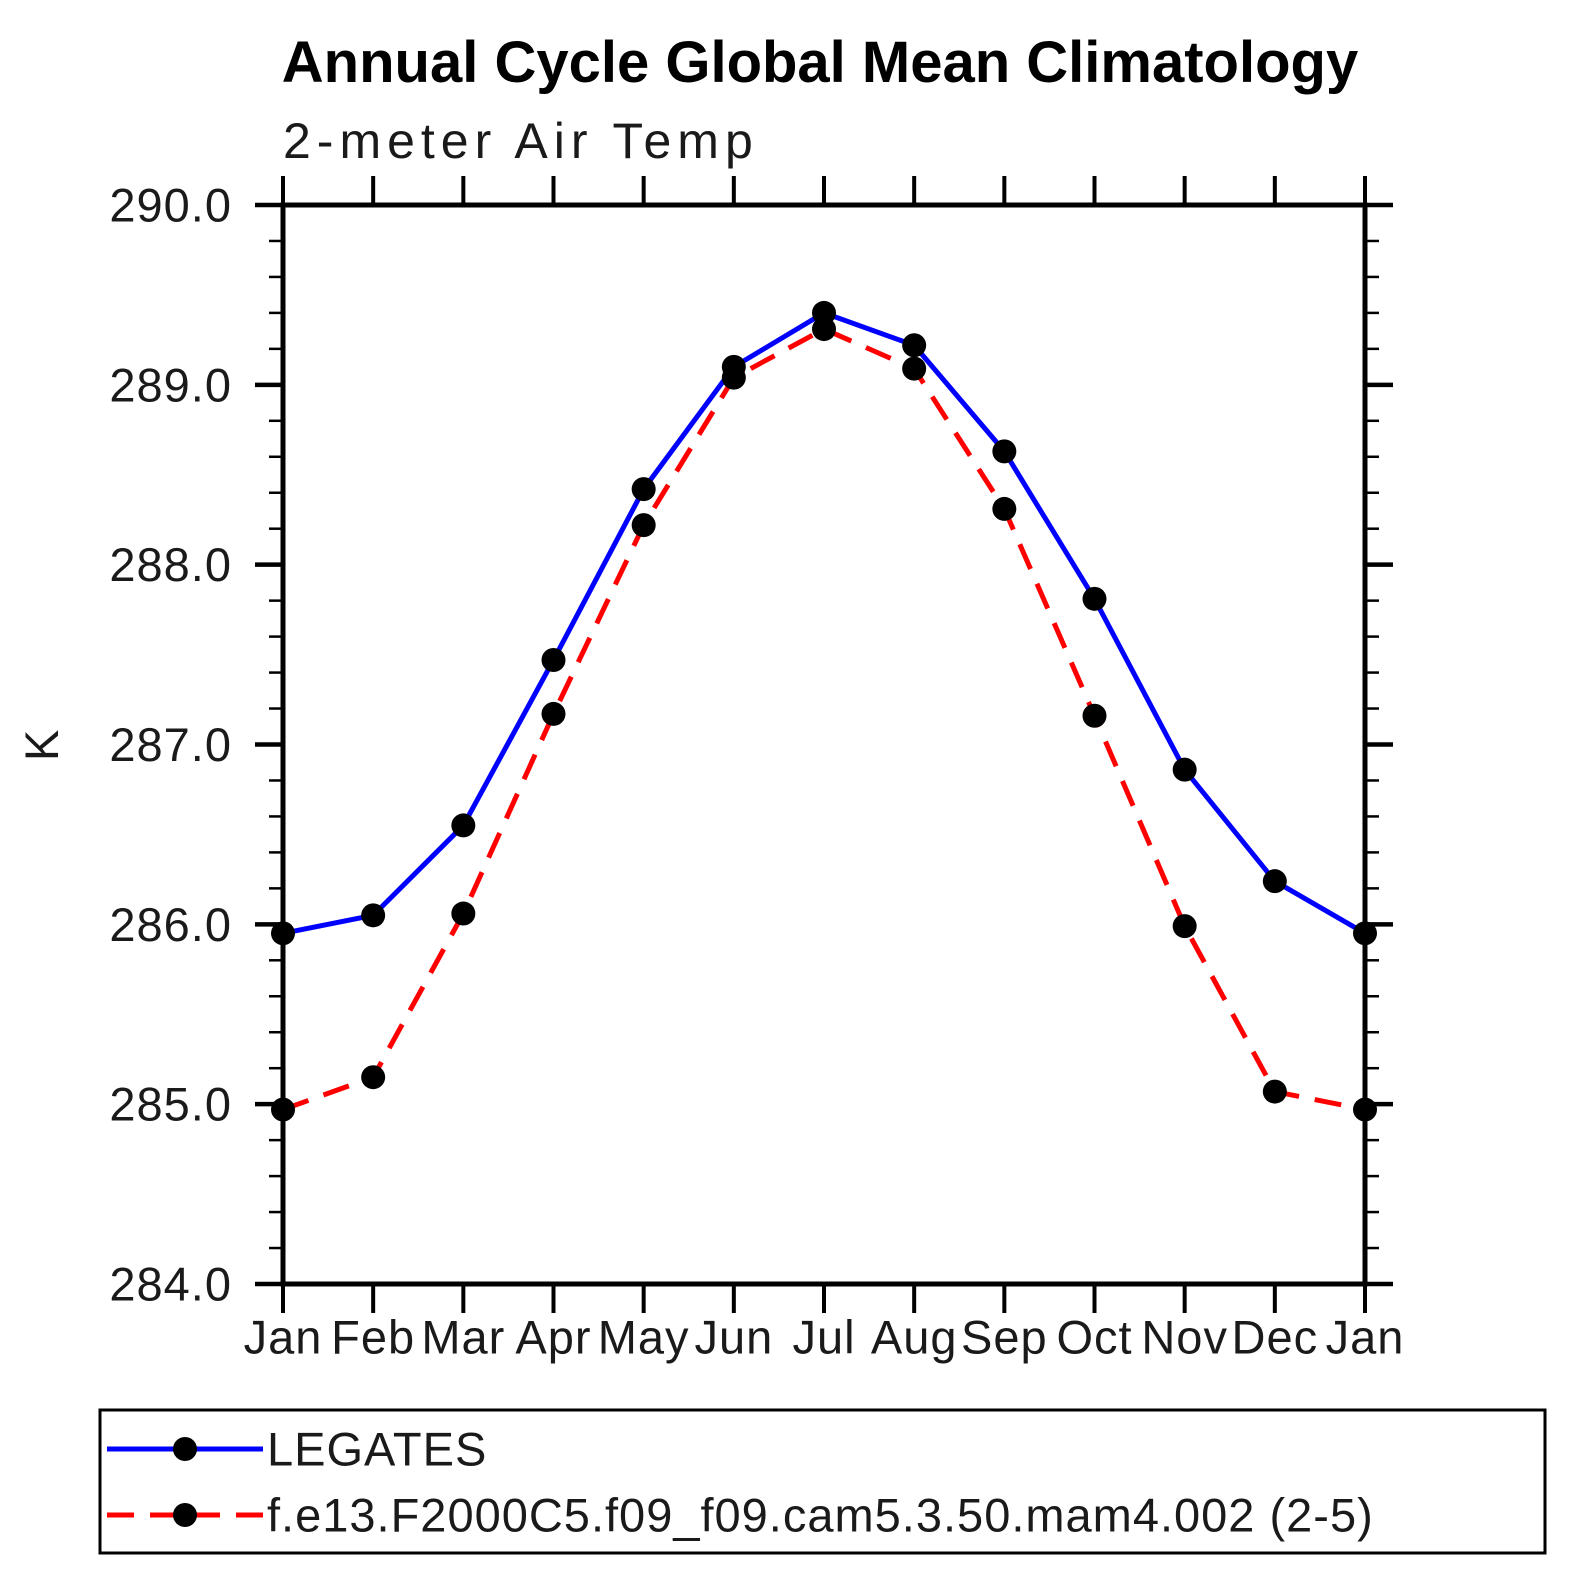 The height and width of the screenshot is (1591, 1591). What do you see at coordinates (644, 1336) in the screenshot?
I see `x-axis-tick-label: May` at bounding box center [644, 1336].